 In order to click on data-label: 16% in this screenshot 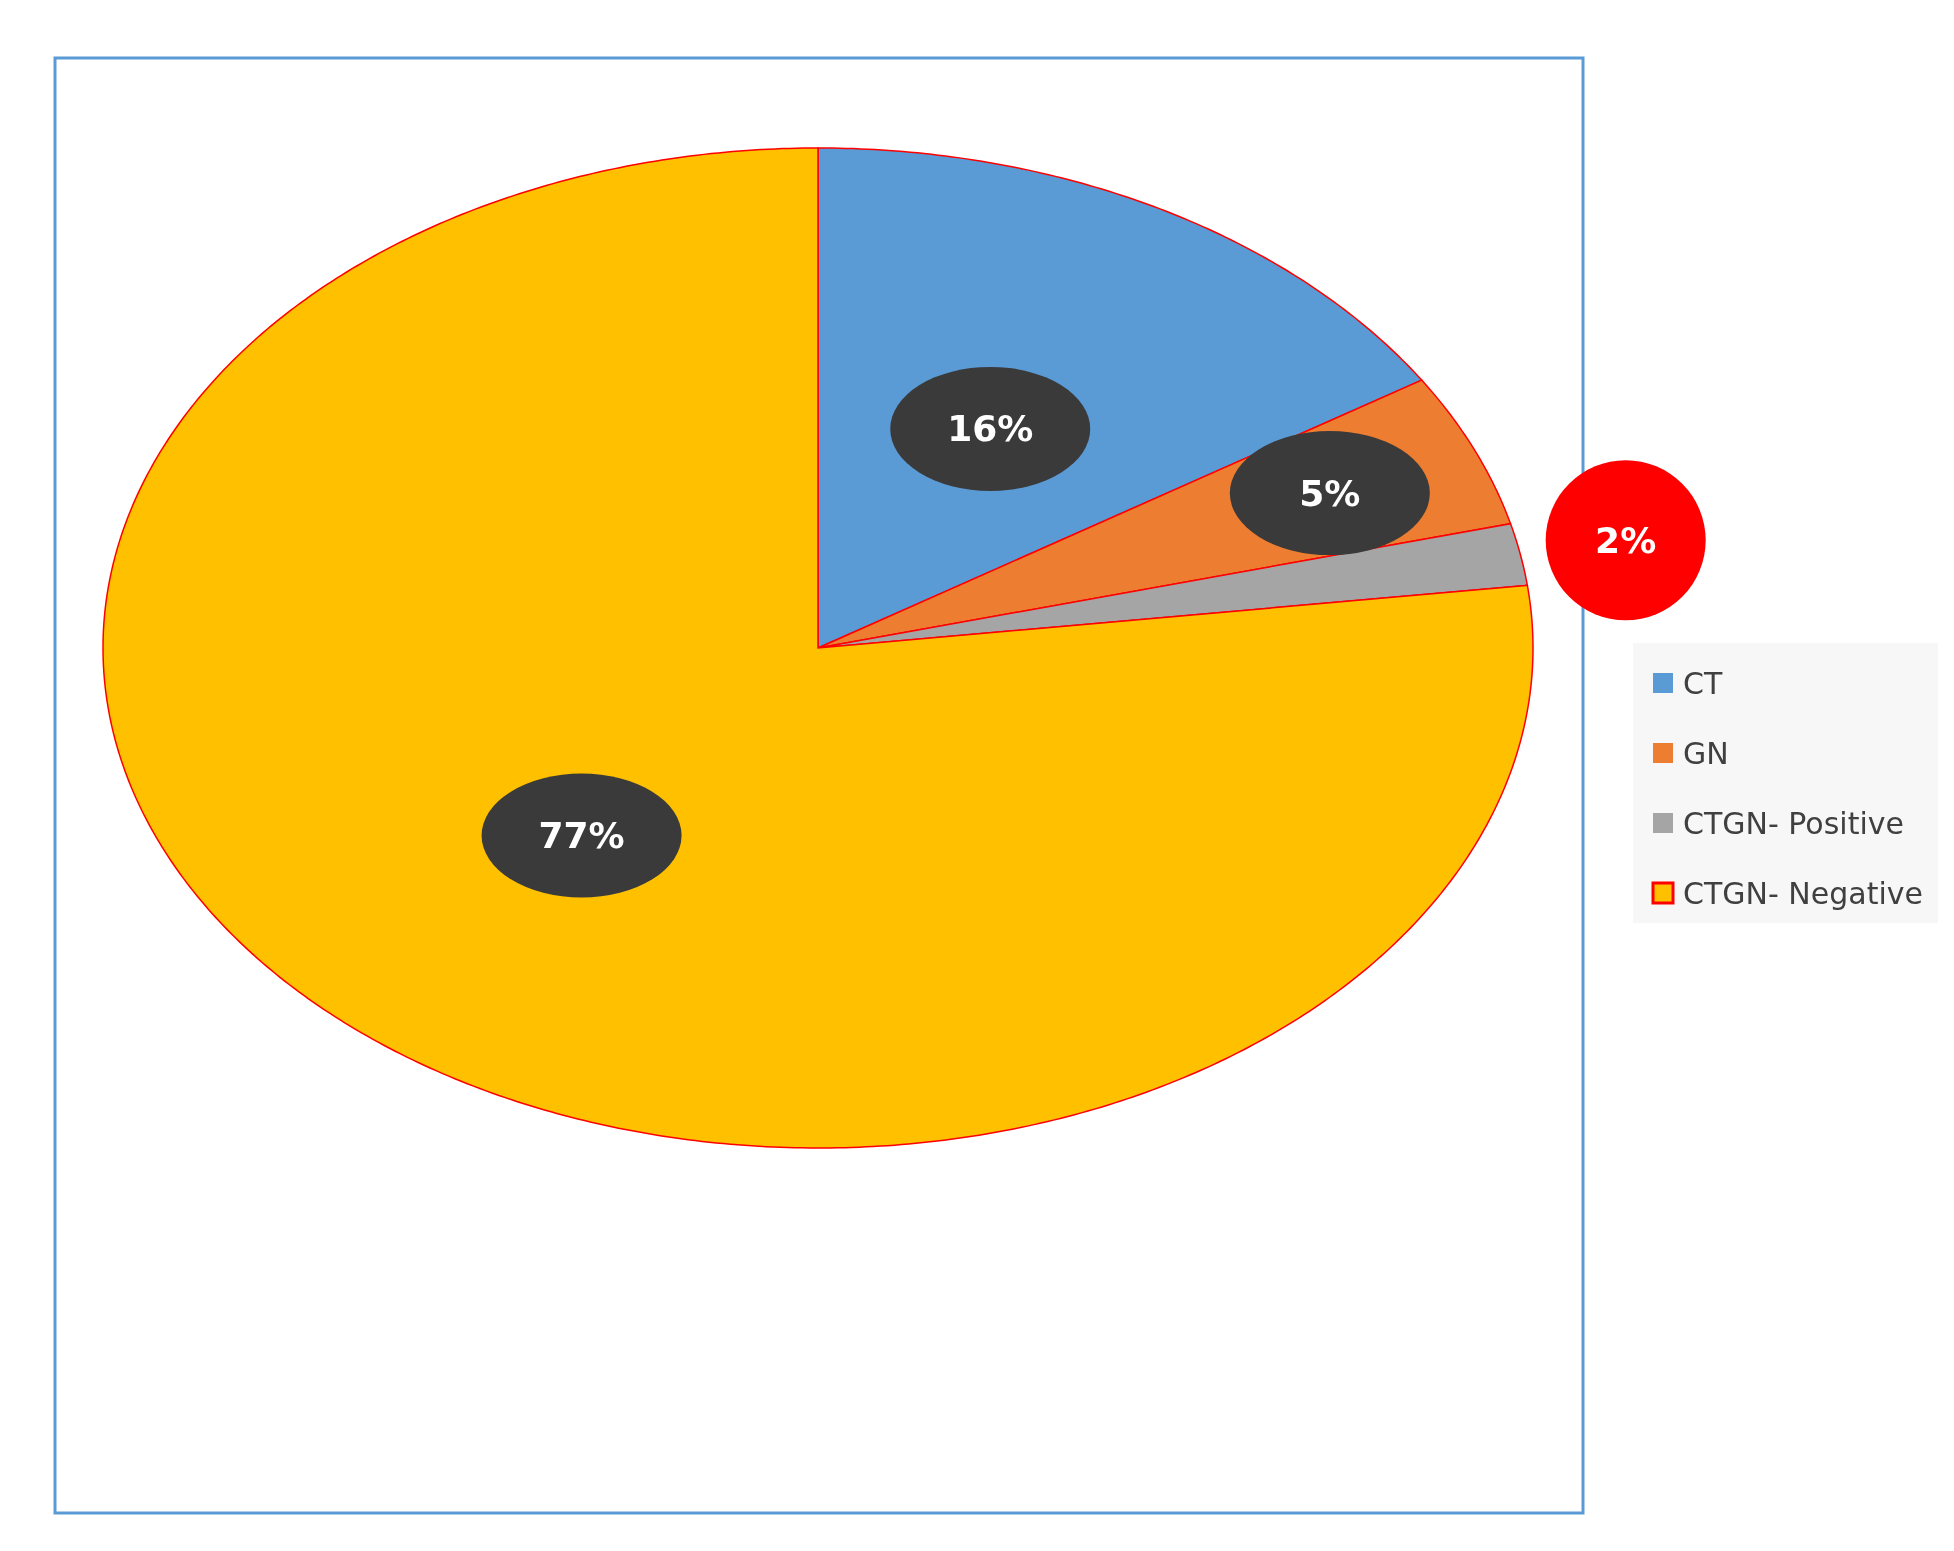, I will do `click(990, 429)`.